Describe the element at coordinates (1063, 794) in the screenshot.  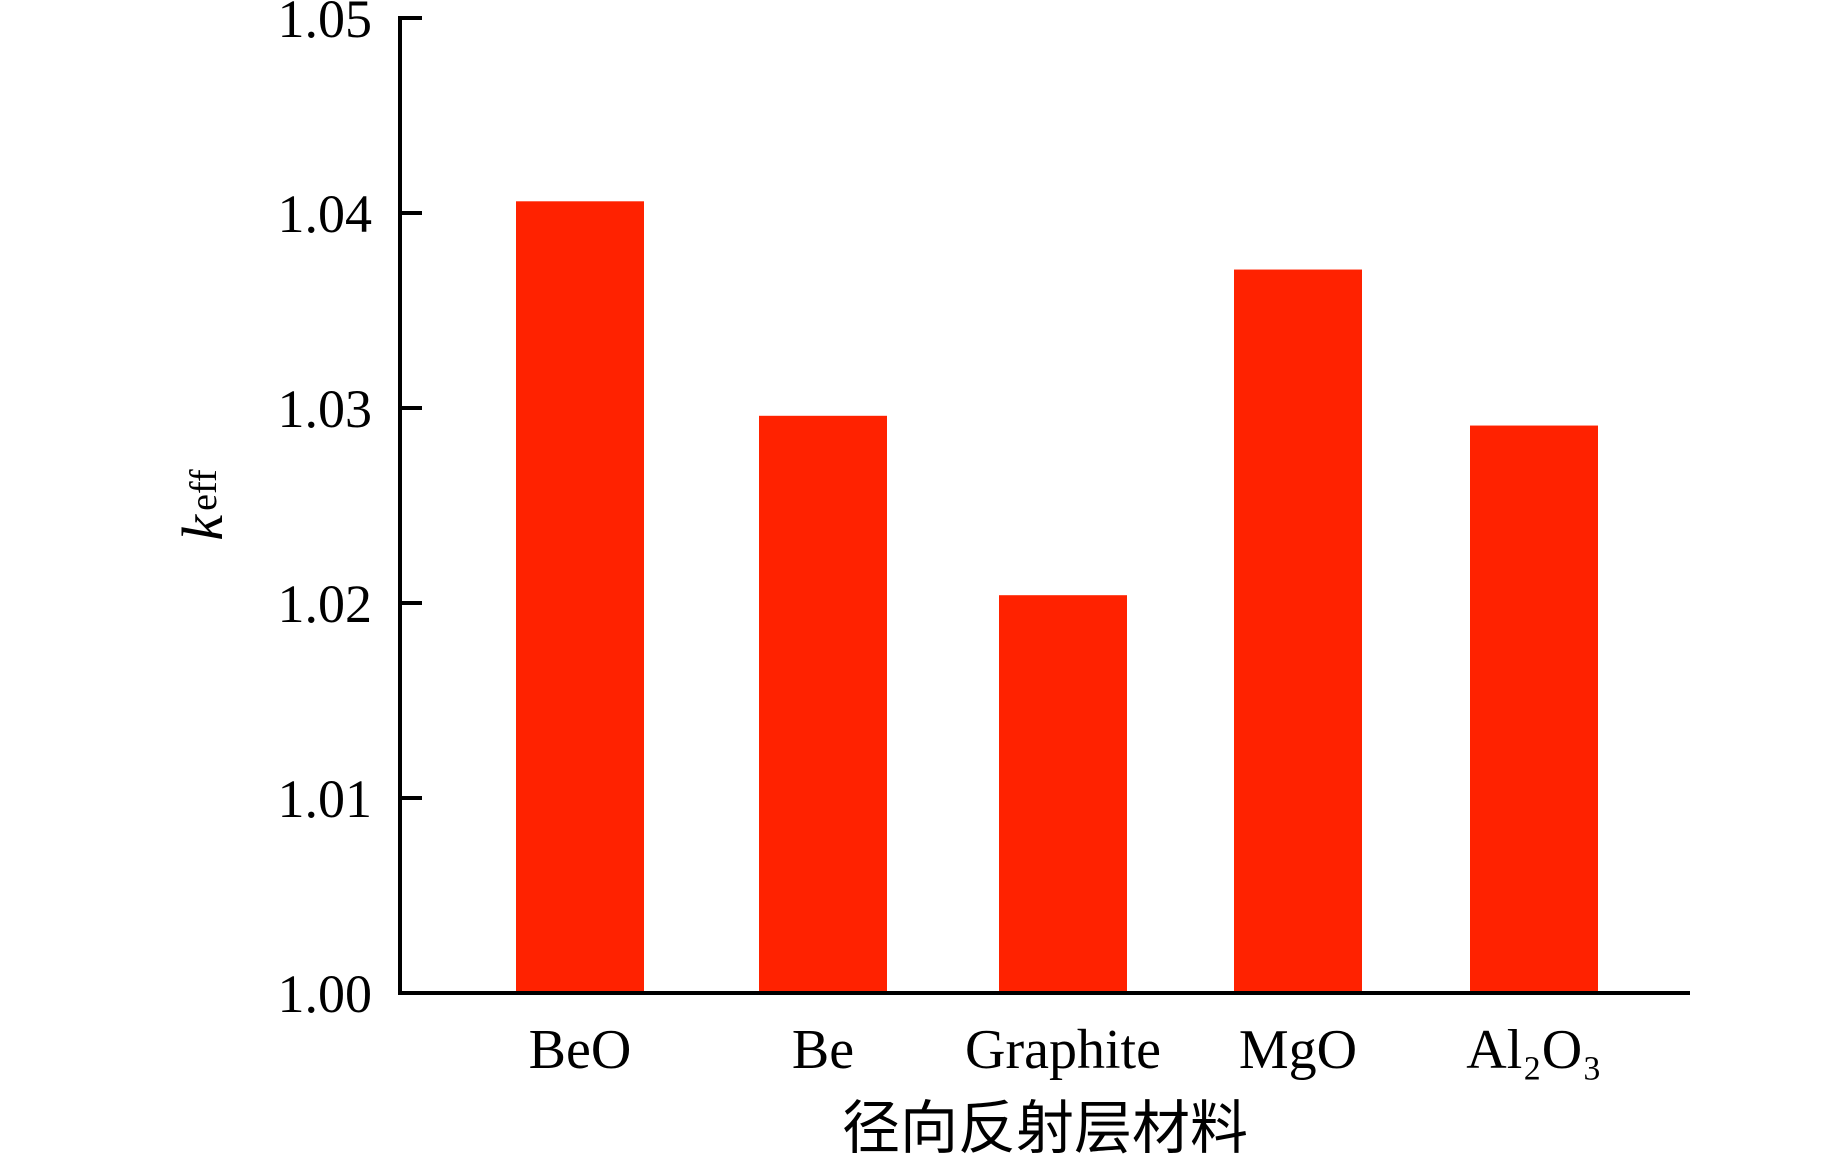
I see `bar-graphite` at that location.